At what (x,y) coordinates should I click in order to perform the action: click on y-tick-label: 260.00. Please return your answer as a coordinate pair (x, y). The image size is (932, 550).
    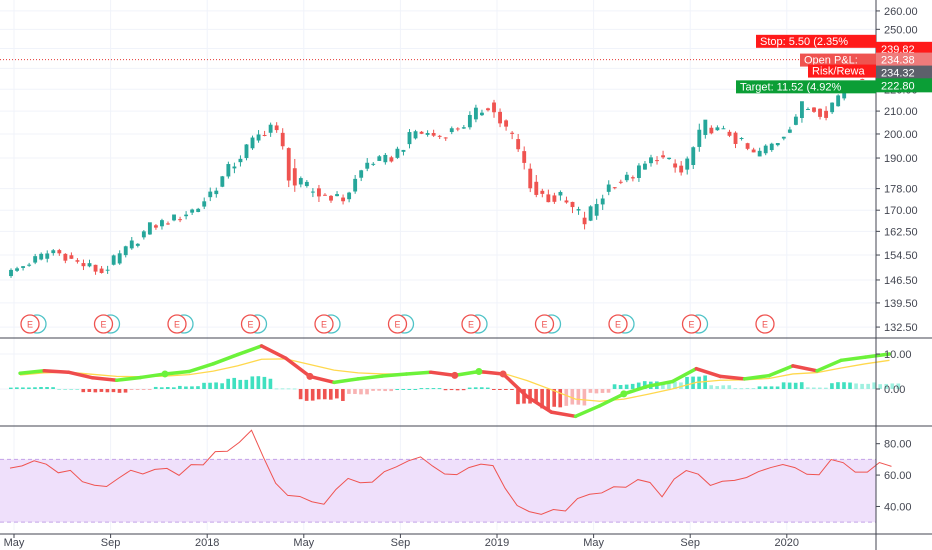
    Looking at the image, I should click on (901, 12).